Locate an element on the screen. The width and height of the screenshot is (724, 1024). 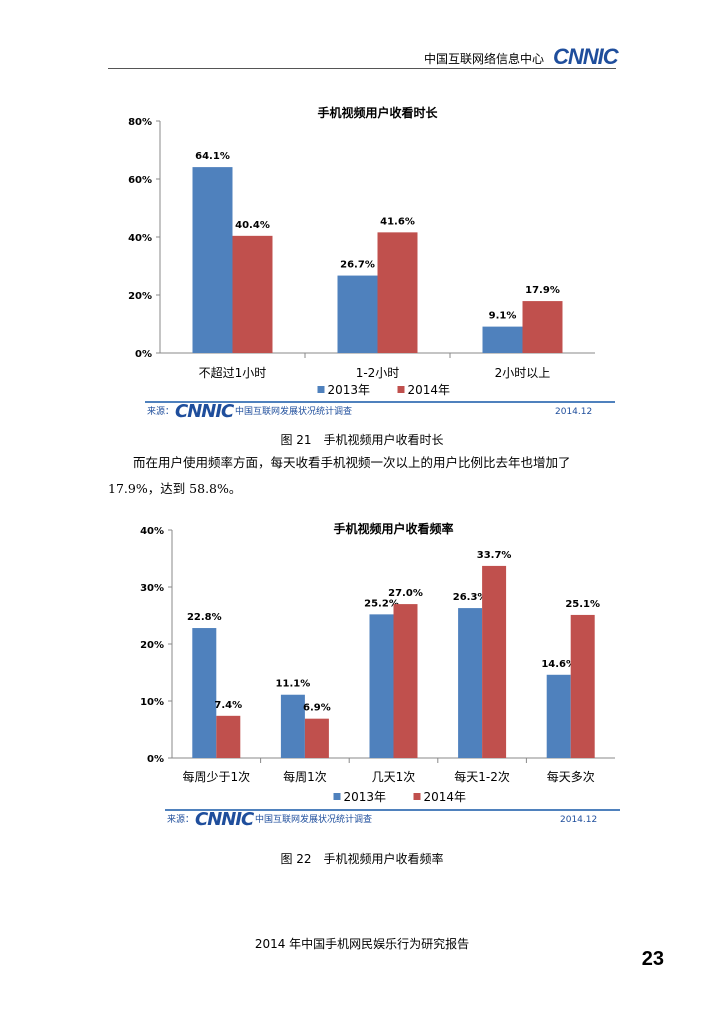
data-label: 7.4% is located at coordinates (228, 705).